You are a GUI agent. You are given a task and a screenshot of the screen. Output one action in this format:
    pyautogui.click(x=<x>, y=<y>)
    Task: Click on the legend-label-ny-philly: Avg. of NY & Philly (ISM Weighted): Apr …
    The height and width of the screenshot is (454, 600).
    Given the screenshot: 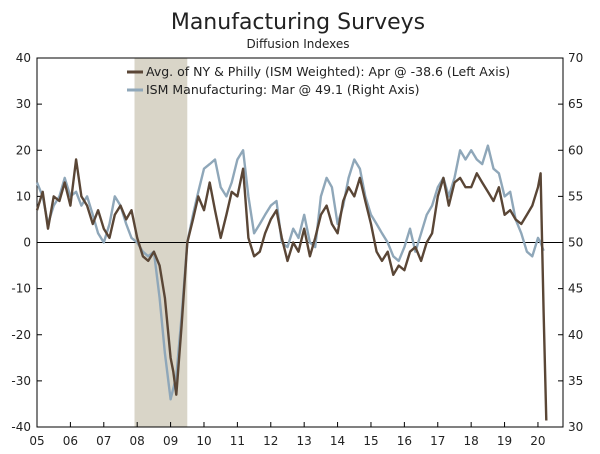 What is the action you would take?
    pyautogui.click(x=328, y=71)
    